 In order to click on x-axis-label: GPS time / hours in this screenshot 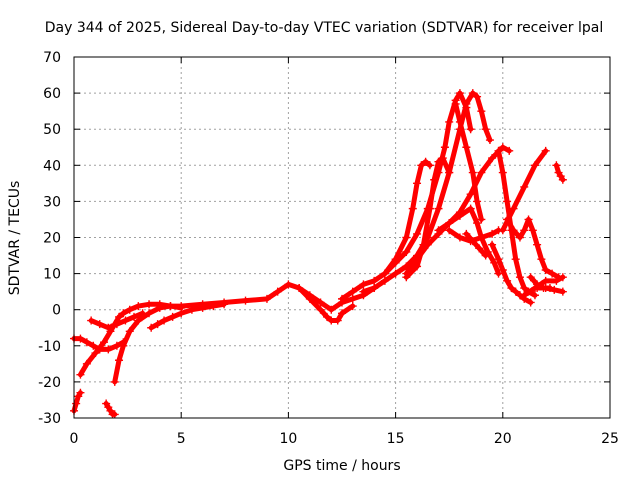, I will do `click(341, 466)`.